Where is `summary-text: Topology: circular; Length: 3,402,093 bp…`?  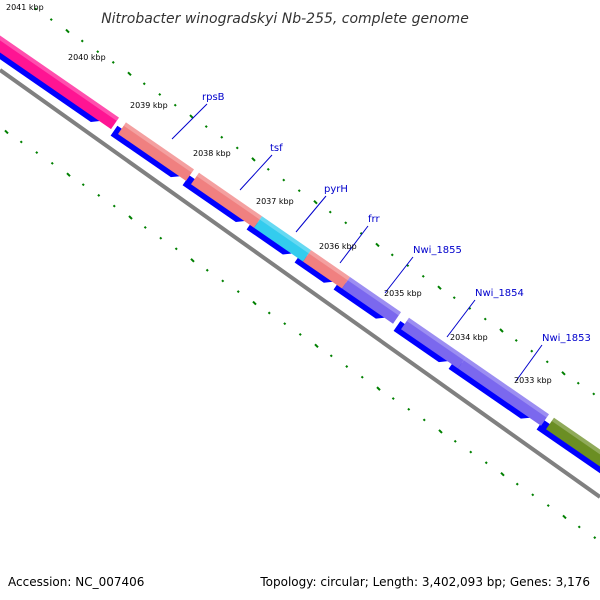
summary-text: Topology: circular; Length: 3,402,093 bp… is located at coordinates (424, 582).